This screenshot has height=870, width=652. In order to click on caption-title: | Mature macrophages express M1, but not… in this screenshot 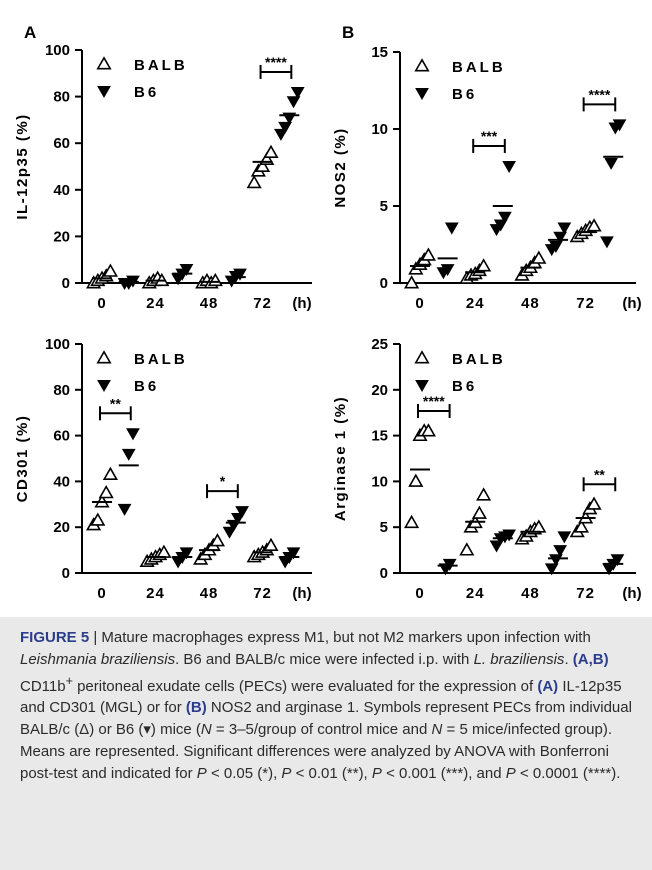, I will do `click(340, 637)`.